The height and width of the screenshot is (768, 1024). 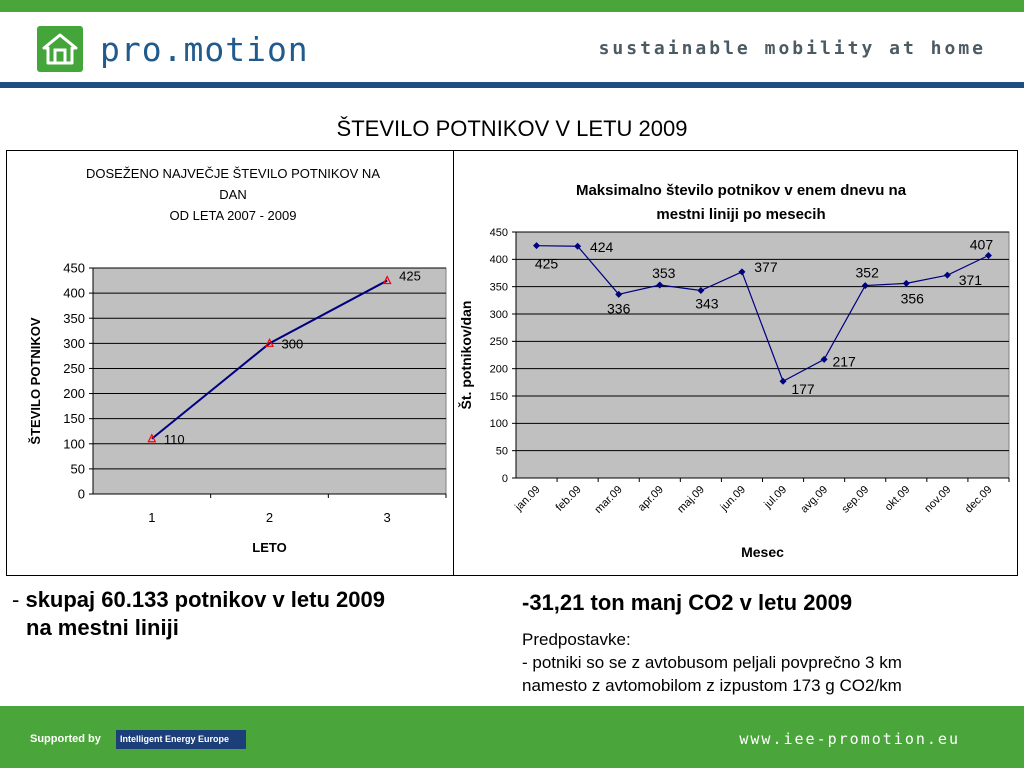 I want to click on y-axis-title: Št. potnikov/dan, so click(x=465, y=355).